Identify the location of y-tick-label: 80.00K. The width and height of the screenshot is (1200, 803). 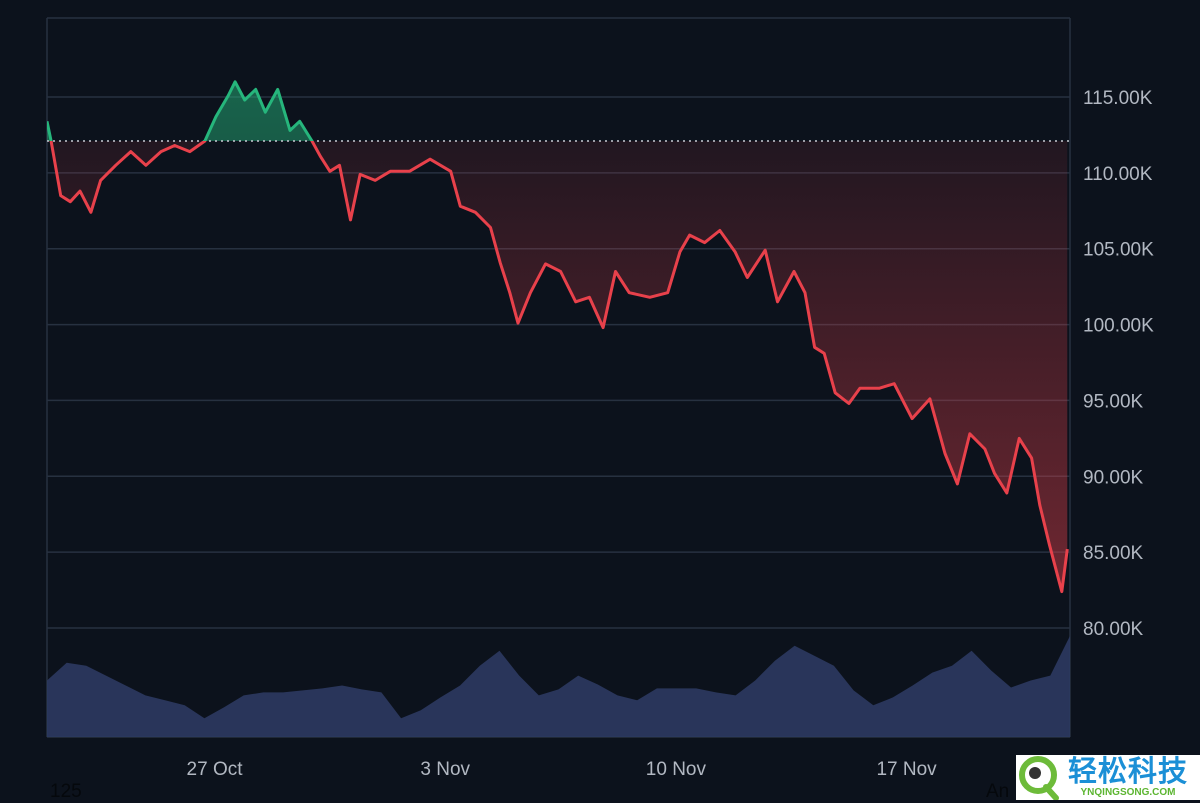
(1113, 629).